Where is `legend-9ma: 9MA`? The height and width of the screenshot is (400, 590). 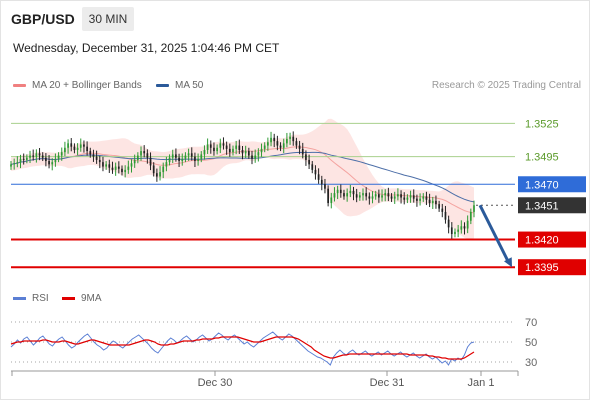 legend-9ma: 9MA is located at coordinates (82, 298).